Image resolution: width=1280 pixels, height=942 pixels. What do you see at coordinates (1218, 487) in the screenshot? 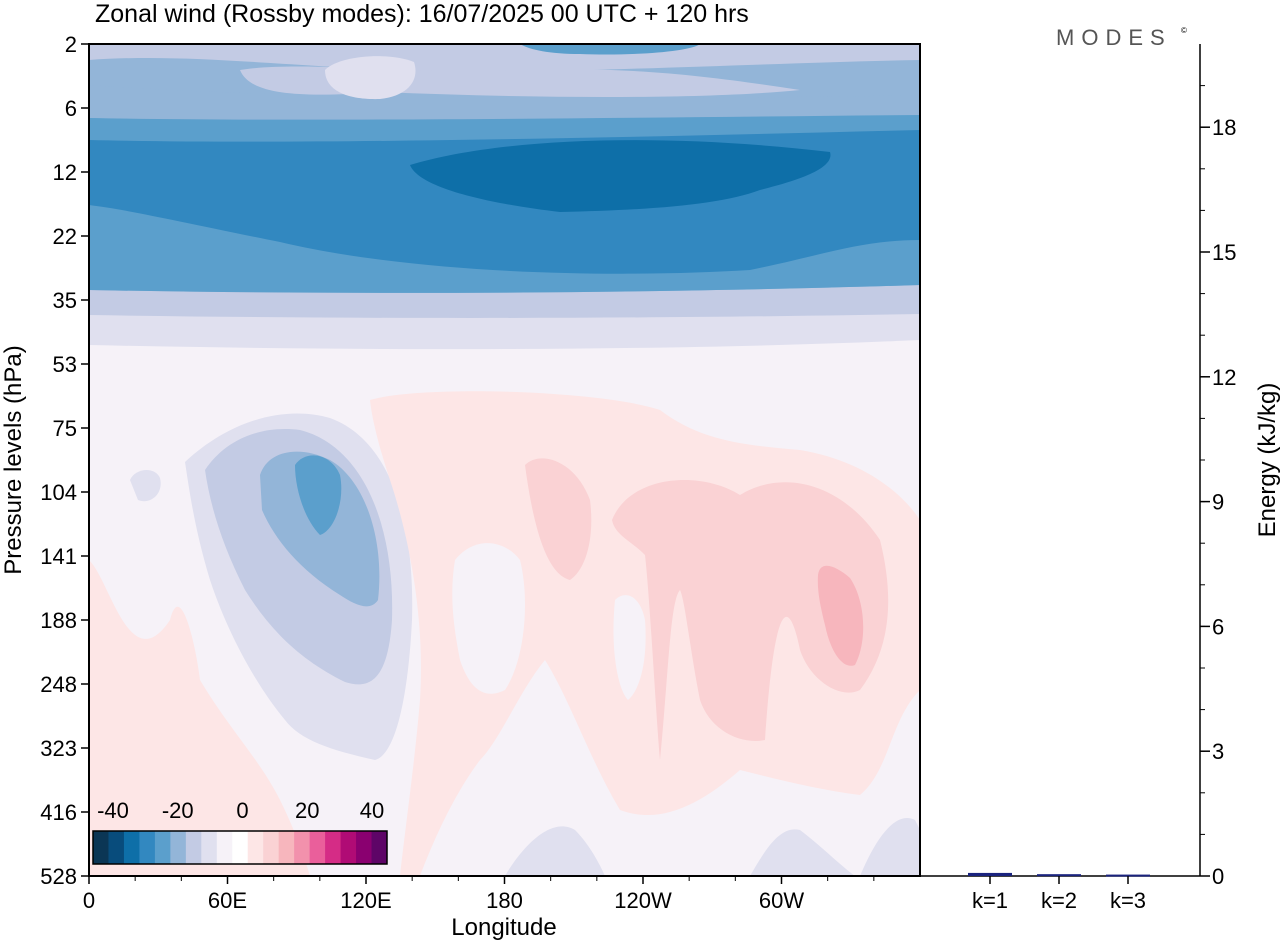
I see `energy-axis: 0 3 6 9 12 15 18` at bounding box center [1218, 487].